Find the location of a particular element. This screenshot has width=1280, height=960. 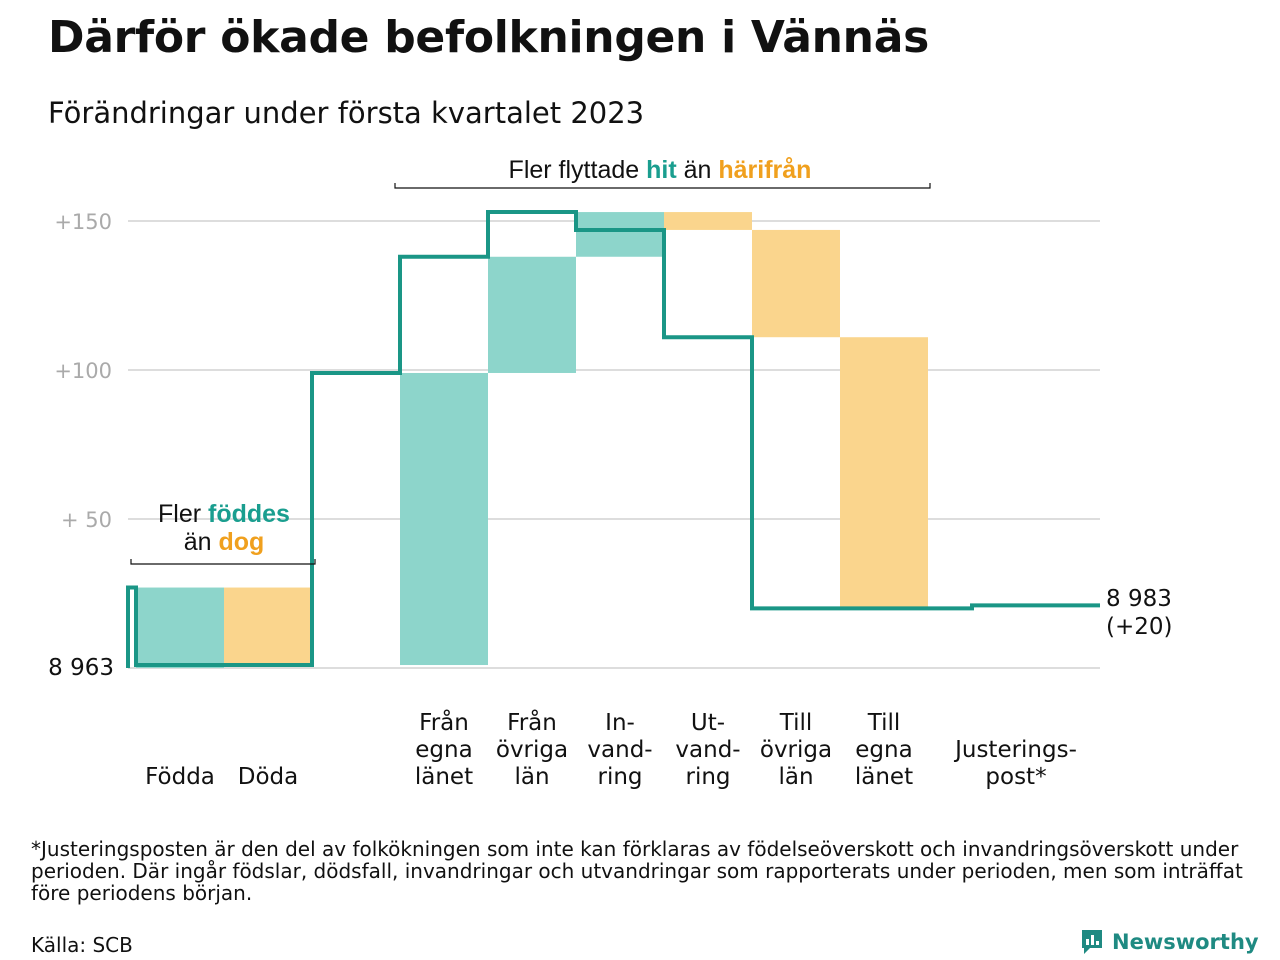

annotation-text: Fler föddes is located at coordinates (224, 514).